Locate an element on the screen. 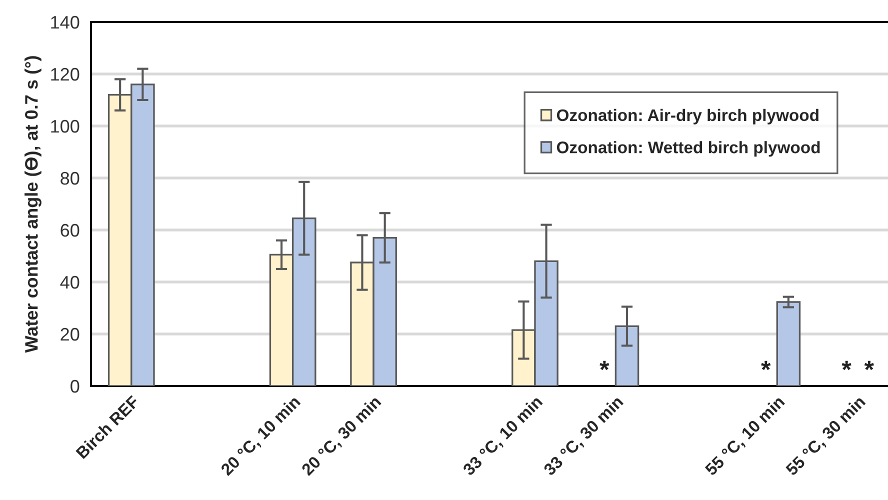  y-tick-label: 60 is located at coordinates (70, 230).